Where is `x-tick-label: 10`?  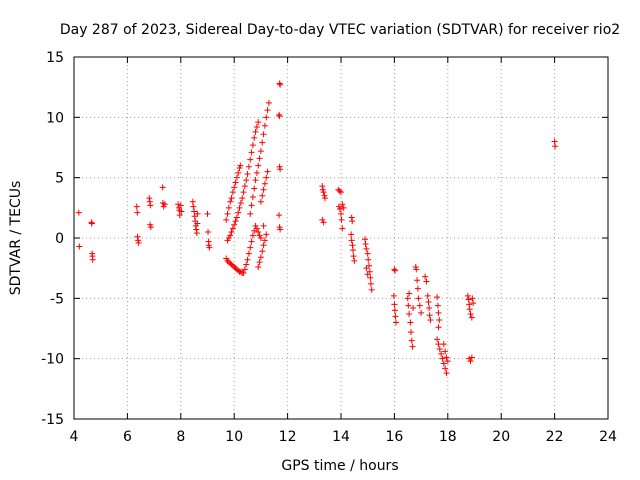
x-tick-label: 10 is located at coordinates (234, 437).